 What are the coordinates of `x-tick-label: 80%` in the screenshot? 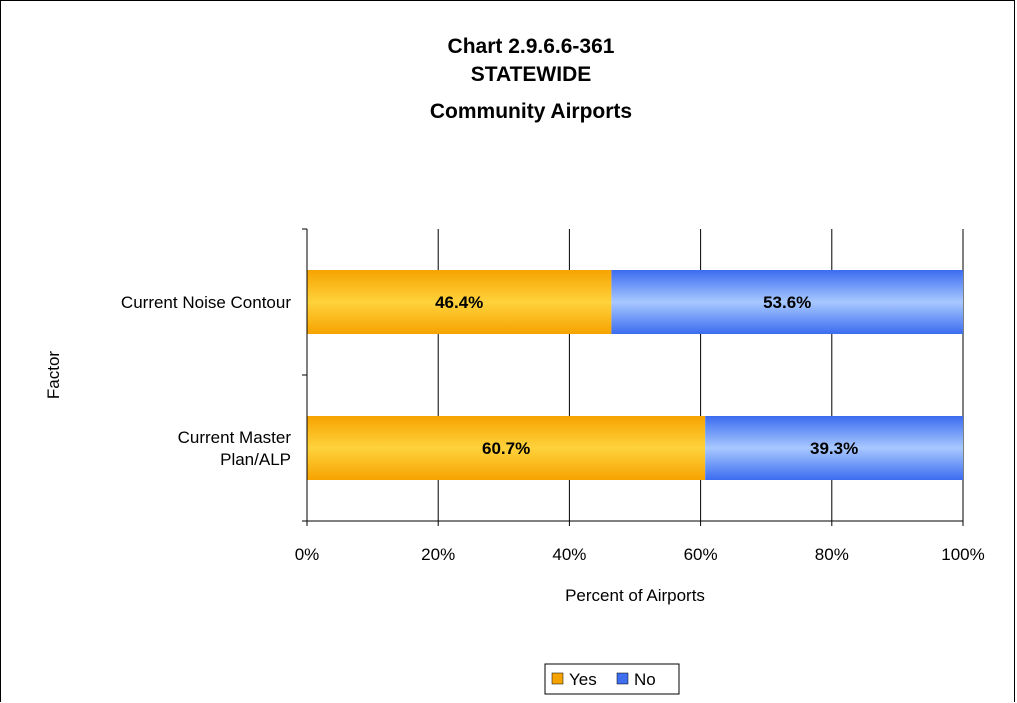 It's located at (832, 554).